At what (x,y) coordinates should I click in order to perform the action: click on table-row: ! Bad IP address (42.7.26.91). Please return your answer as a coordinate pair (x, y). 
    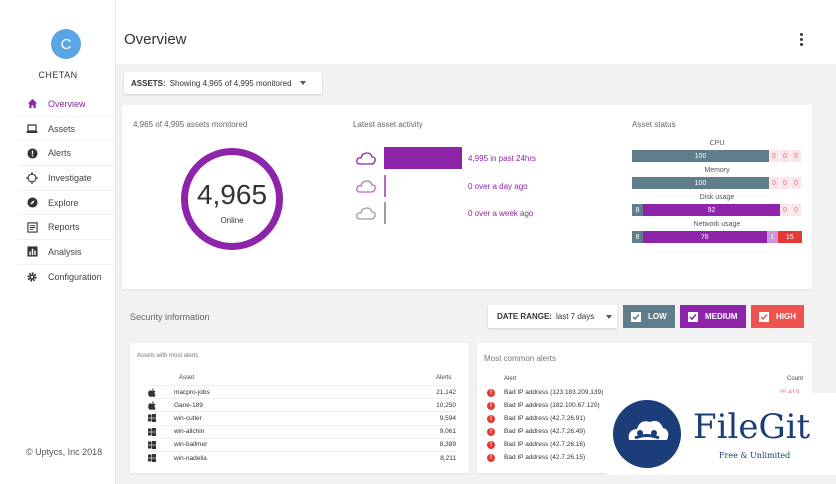
    Looking at the image, I should click on (643, 418).